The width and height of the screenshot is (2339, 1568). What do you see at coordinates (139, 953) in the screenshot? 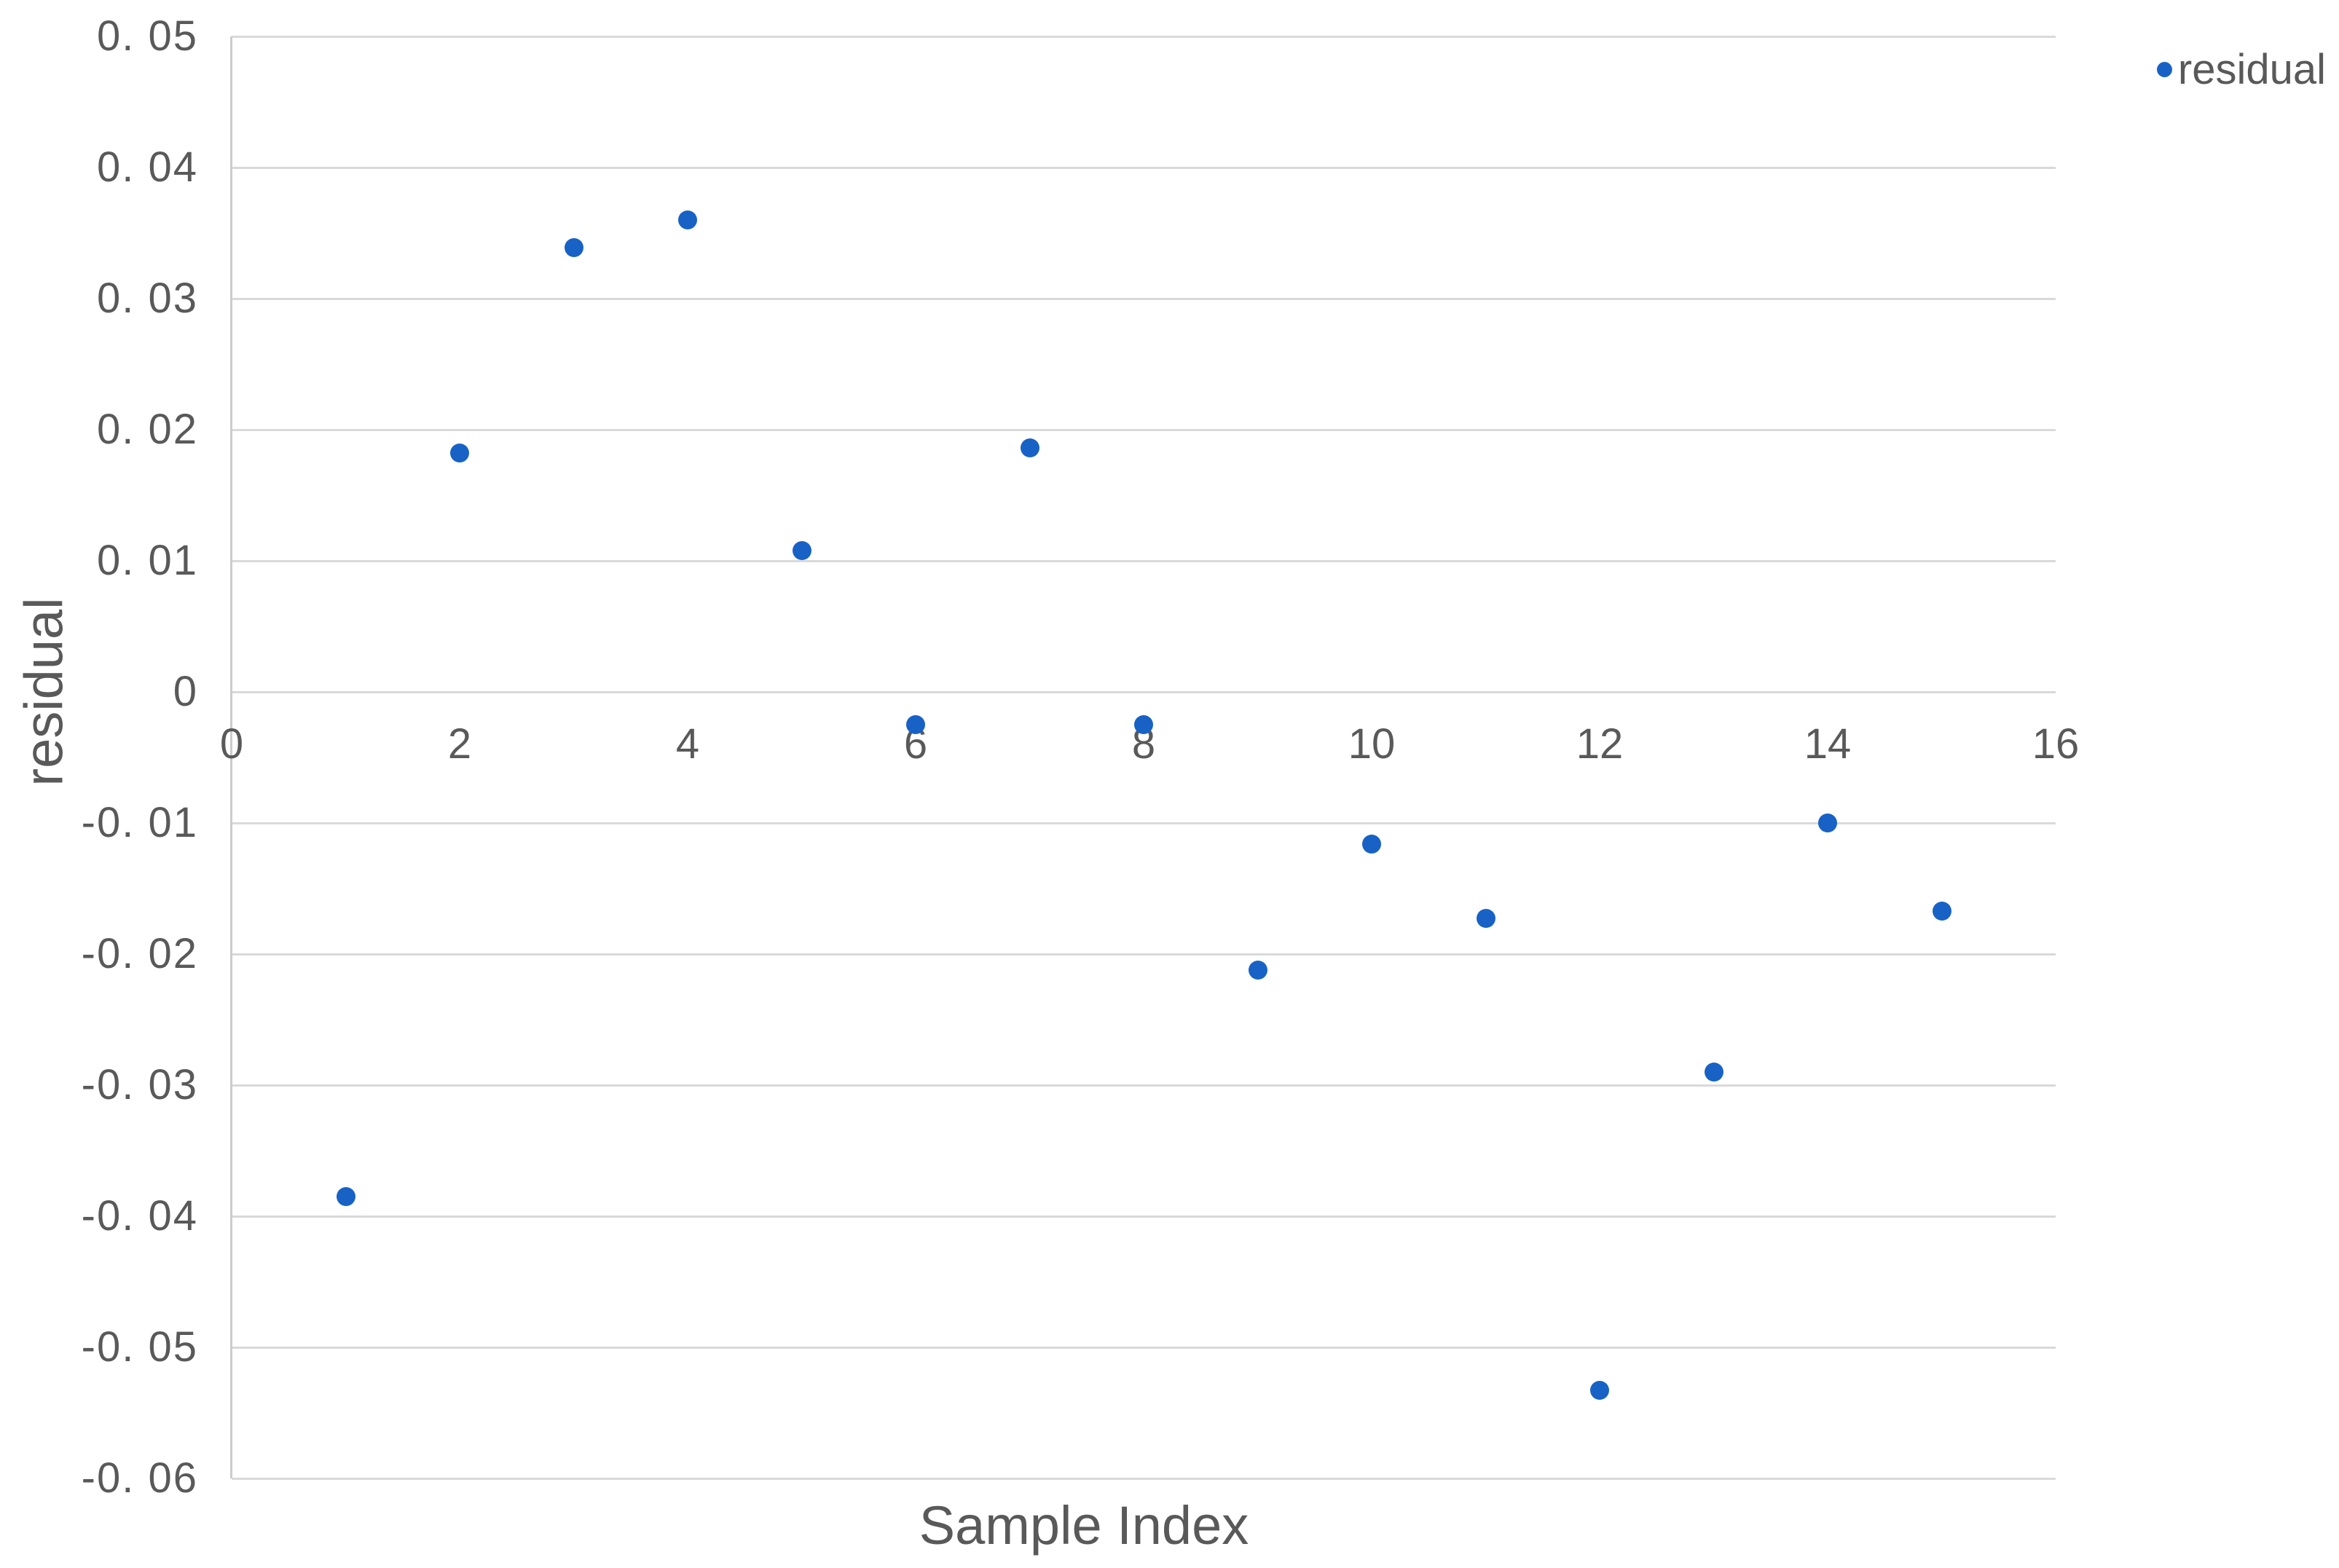
I see `y-tick-label: -0. 02` at bounding box center [139, 953].